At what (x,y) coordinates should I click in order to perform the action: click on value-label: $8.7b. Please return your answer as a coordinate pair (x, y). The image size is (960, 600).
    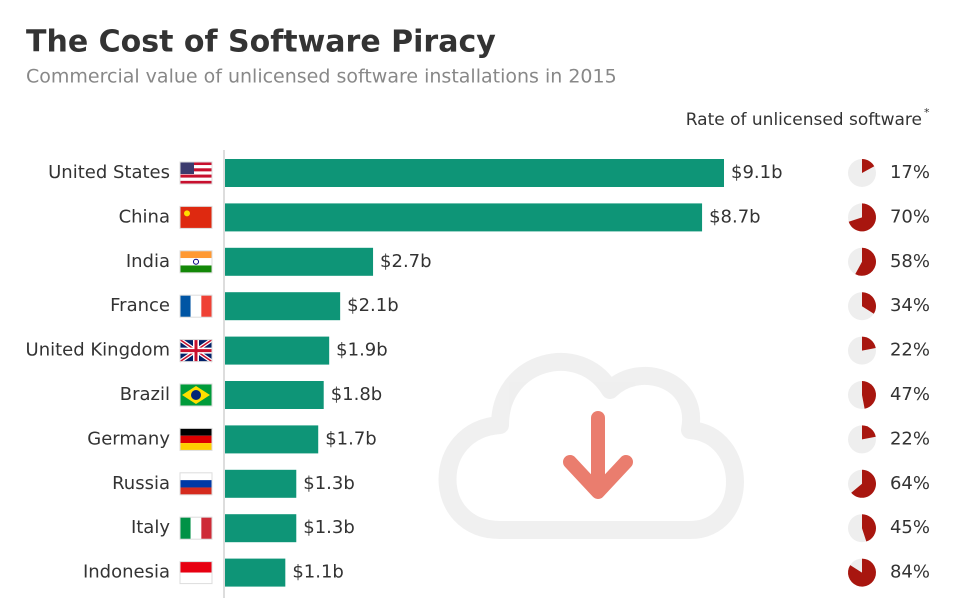
    Looking at the image, I should click on (735, 216).